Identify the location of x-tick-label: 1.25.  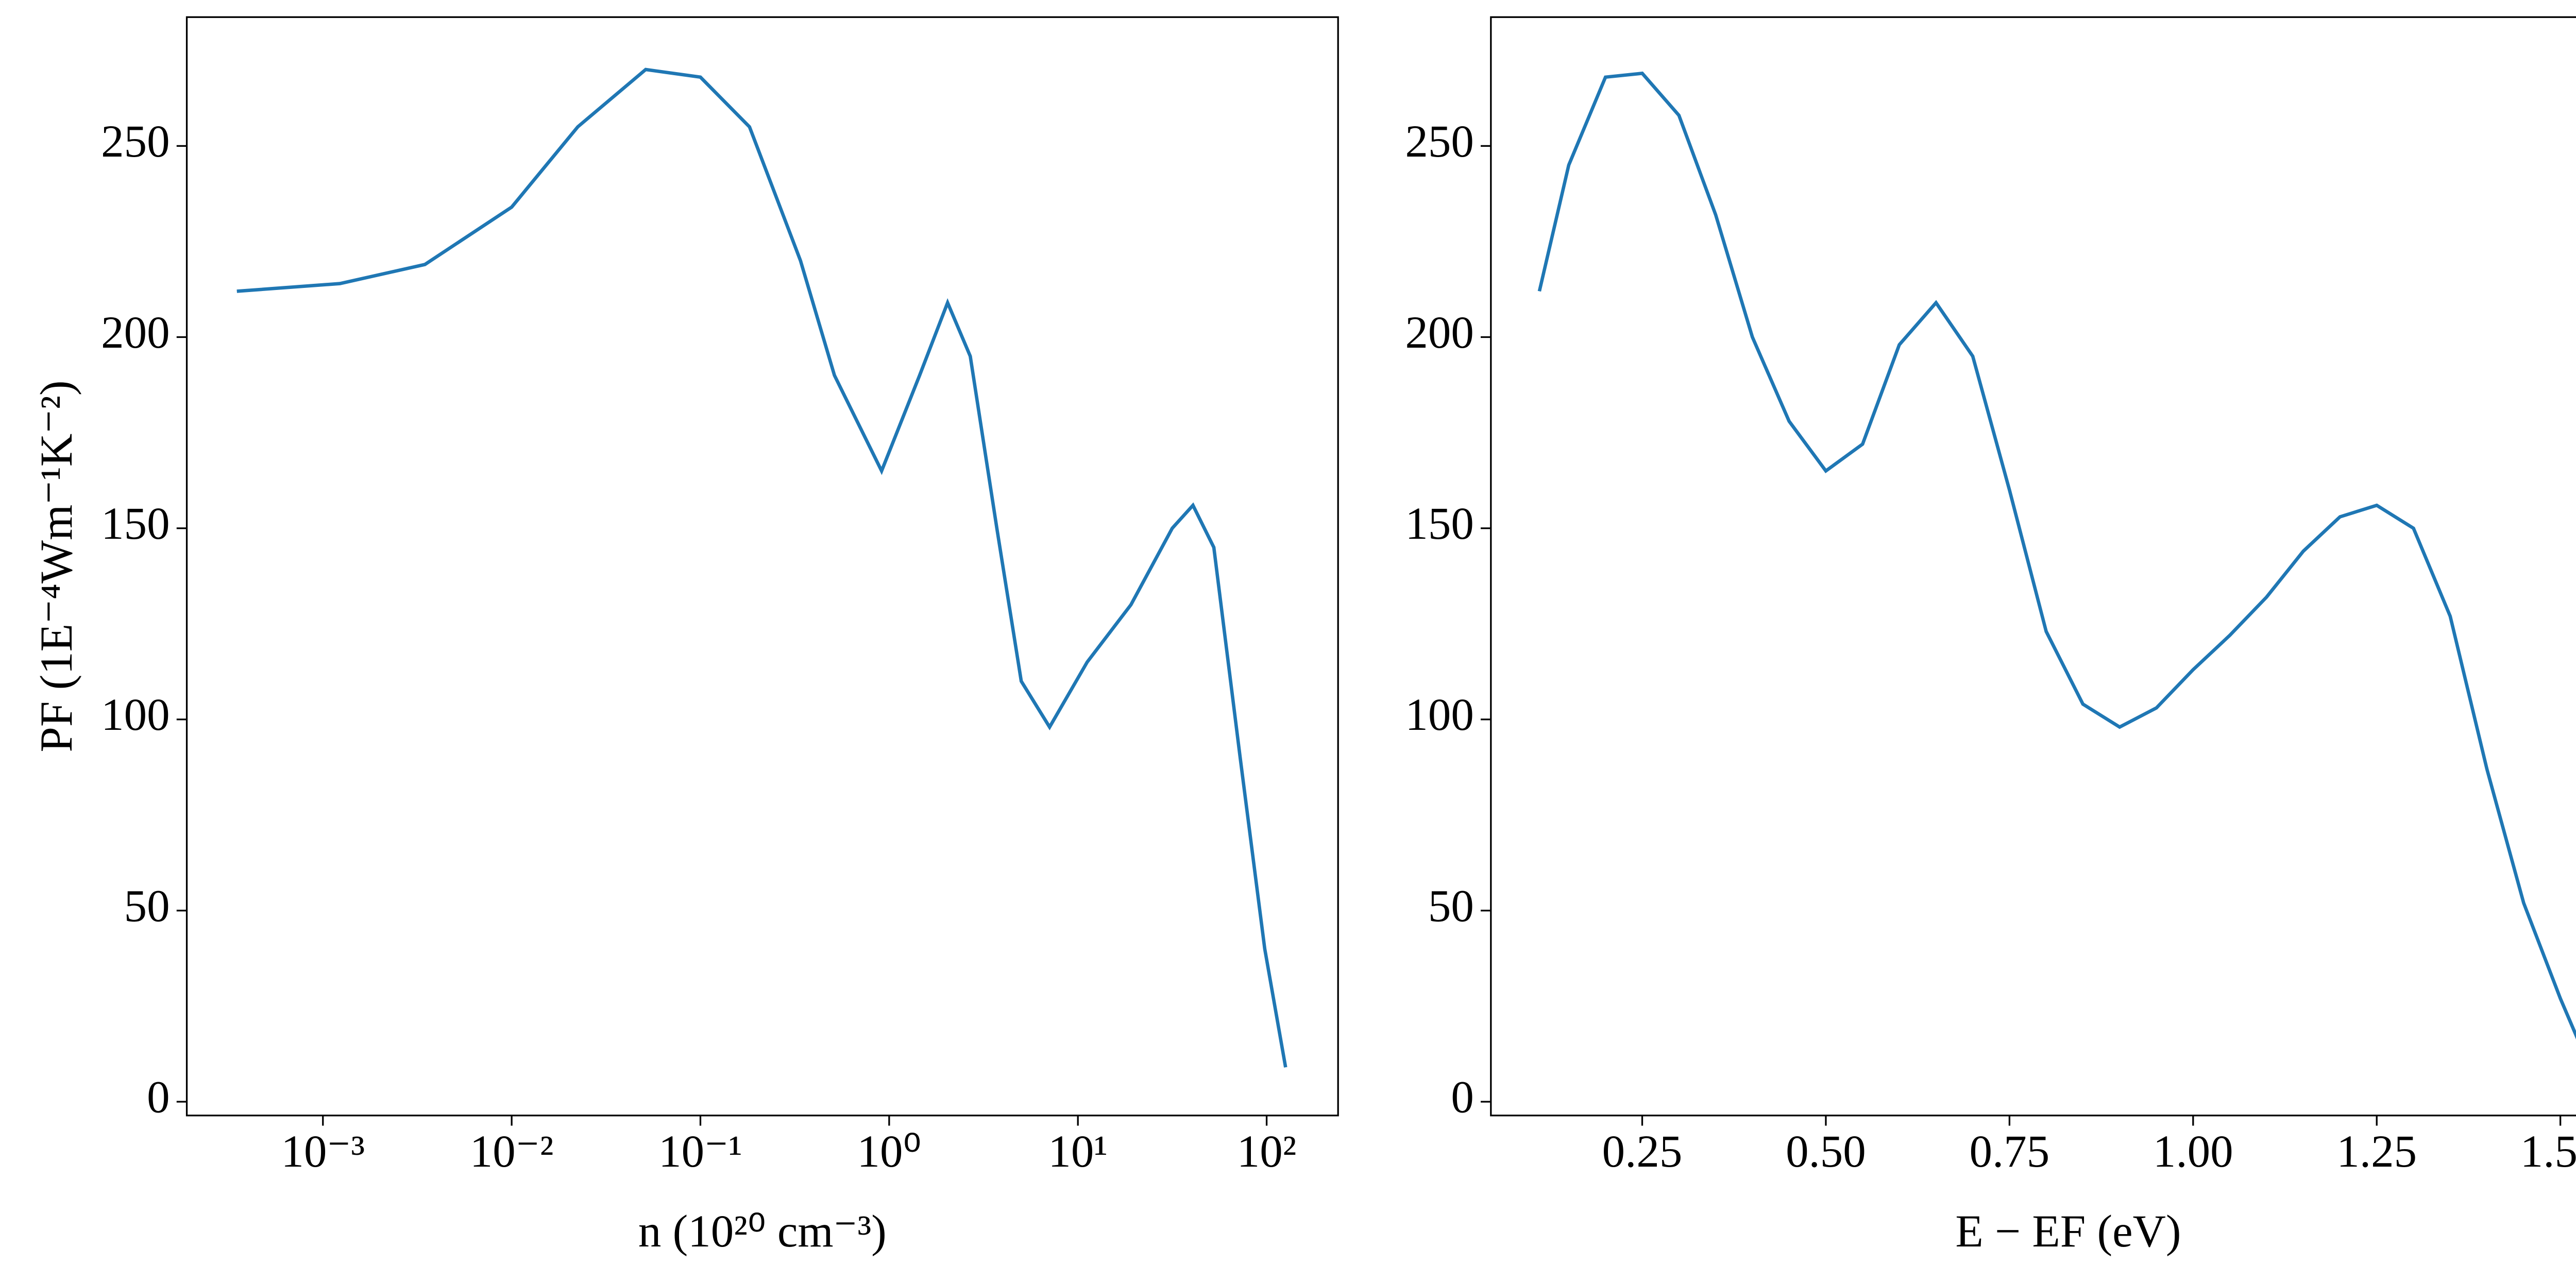
(2376, 1151).